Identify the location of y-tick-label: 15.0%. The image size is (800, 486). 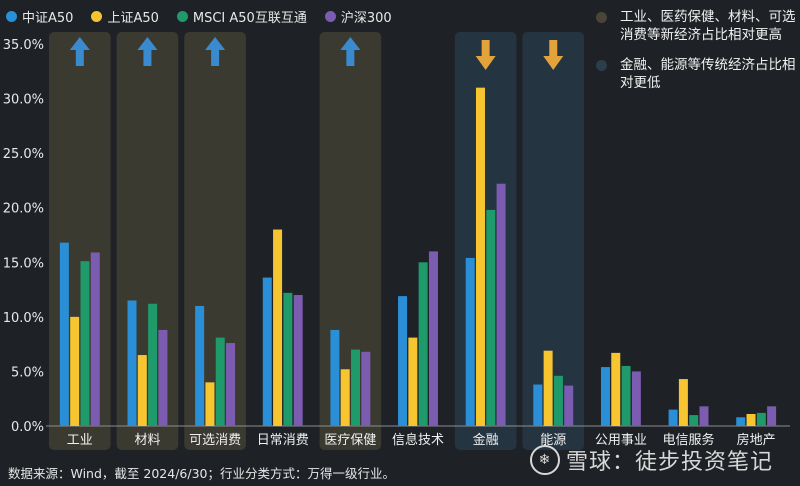
(23, 263).